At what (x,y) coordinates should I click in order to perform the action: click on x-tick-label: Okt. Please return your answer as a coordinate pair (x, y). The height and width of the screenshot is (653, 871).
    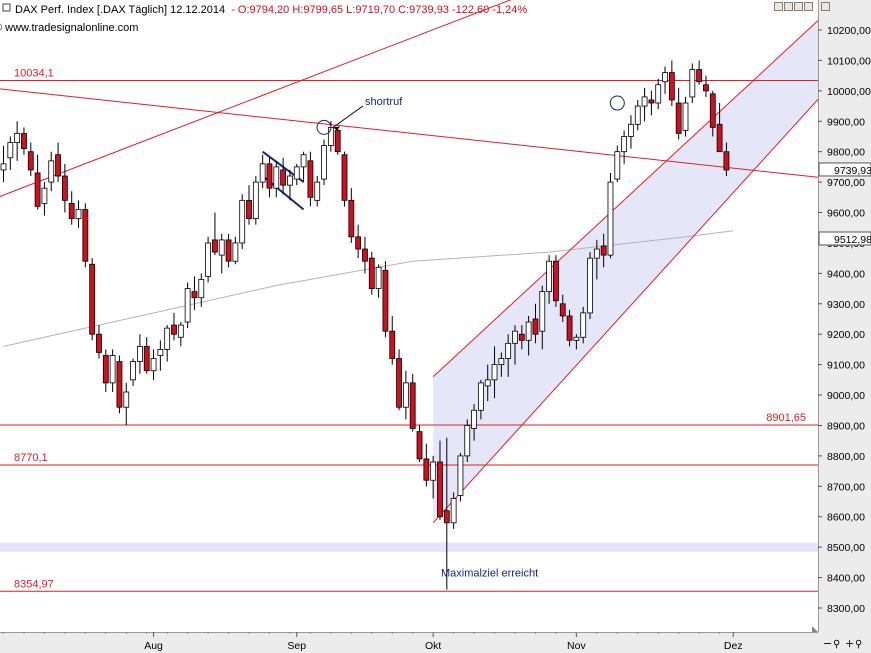
    Looking at the image, I should click on (433, 646).